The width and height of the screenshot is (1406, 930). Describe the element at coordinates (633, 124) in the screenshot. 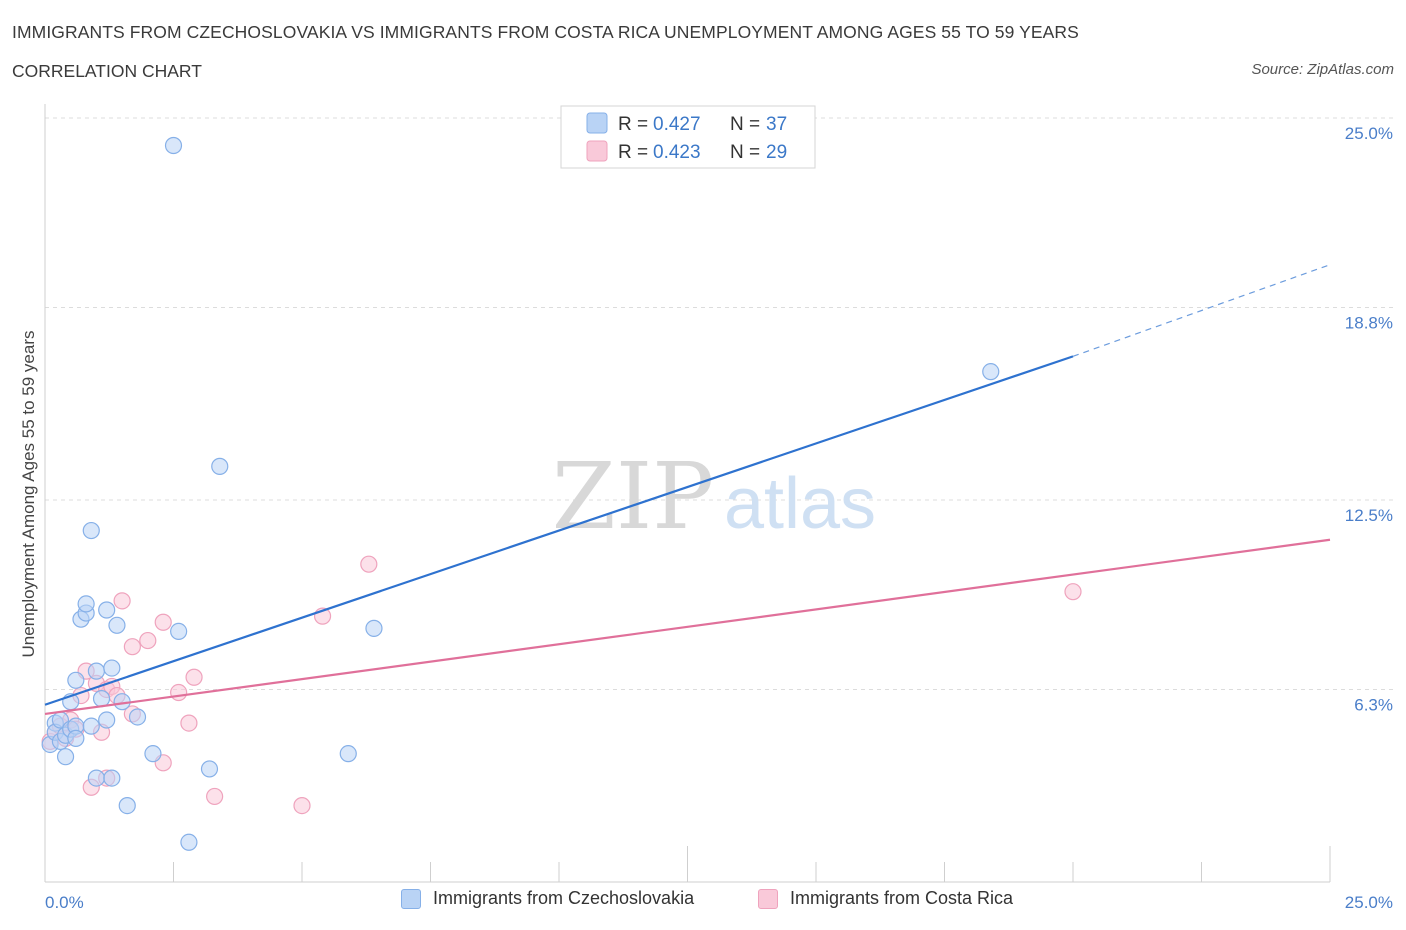

I see `legend-r-label-1: R =` at that location.